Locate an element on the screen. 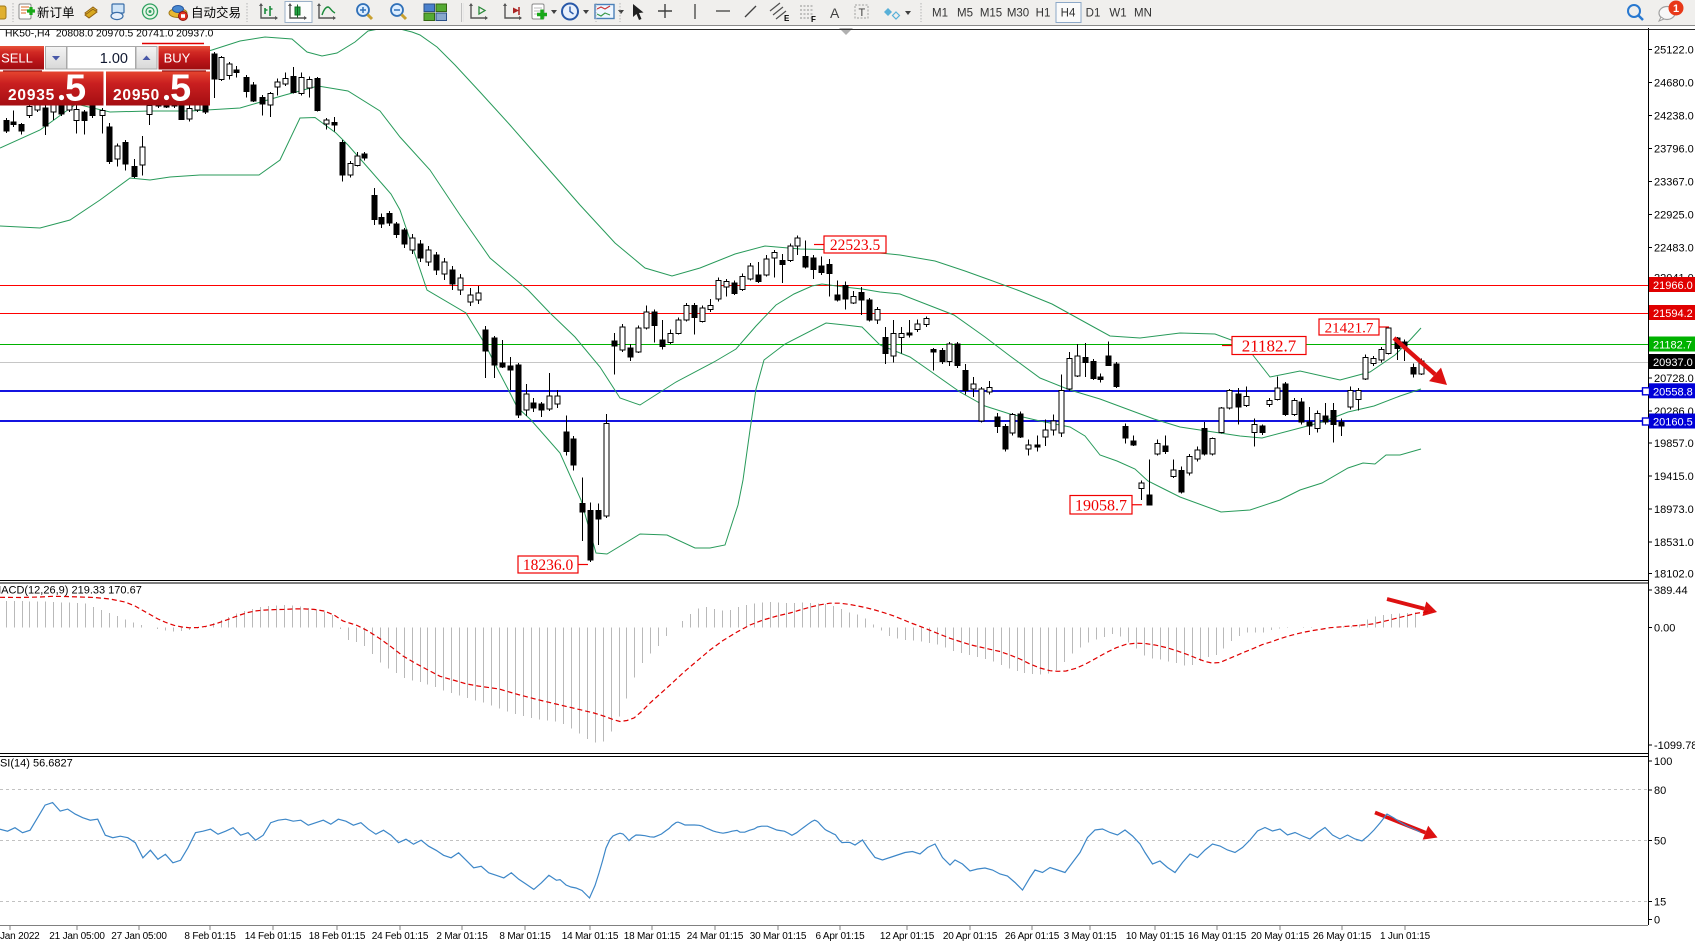 This screenshot has height=943, width=1695. svg-text: M5 is located at coordinates (965, 14).